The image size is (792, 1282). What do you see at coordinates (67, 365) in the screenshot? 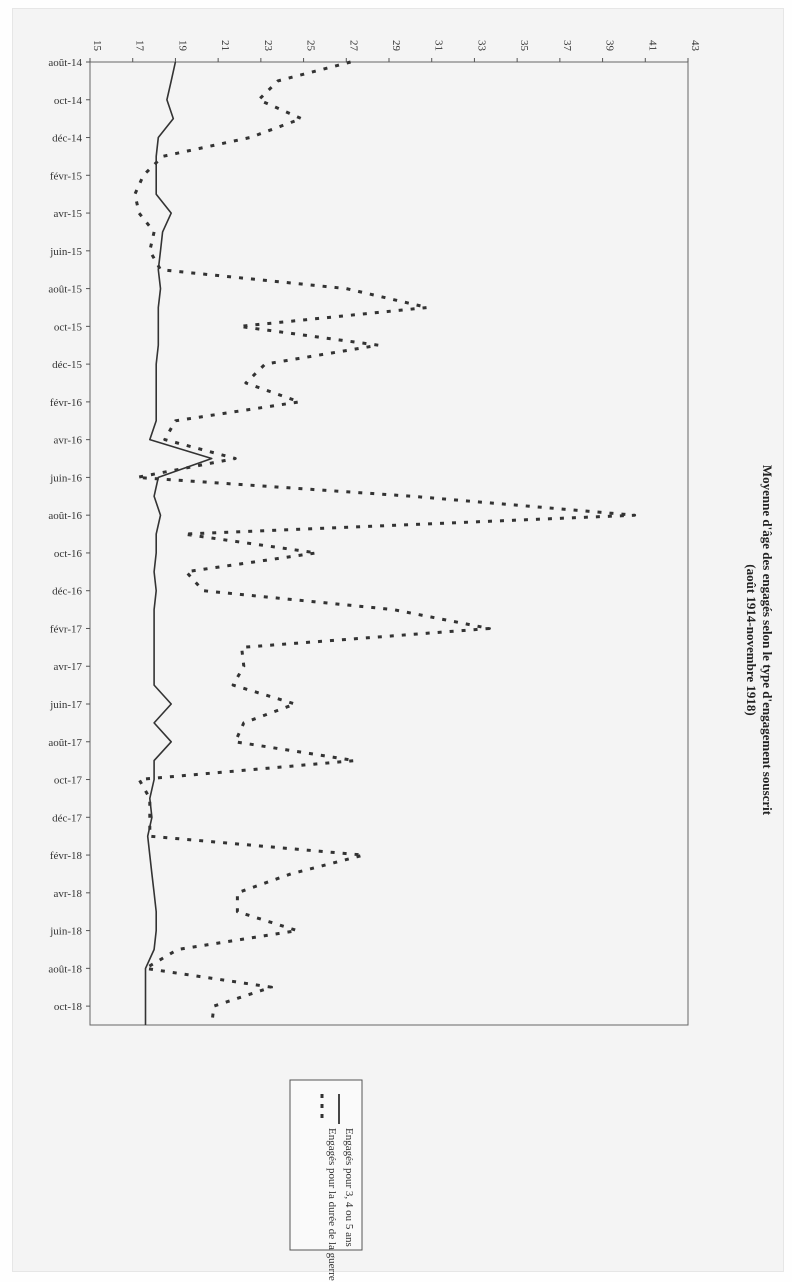
I see `time-tick-label: déc-15` at bounding box center [67, 365].